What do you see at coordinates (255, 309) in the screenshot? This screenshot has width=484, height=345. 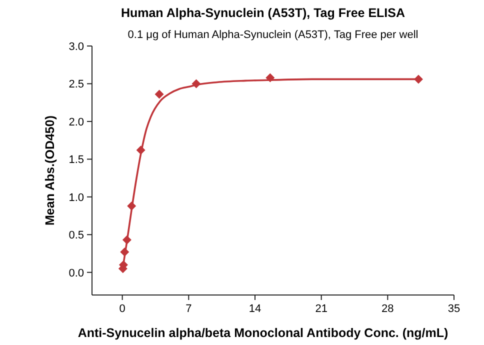 I see `x-tick-label: 14` at bounding box center [255, 309].